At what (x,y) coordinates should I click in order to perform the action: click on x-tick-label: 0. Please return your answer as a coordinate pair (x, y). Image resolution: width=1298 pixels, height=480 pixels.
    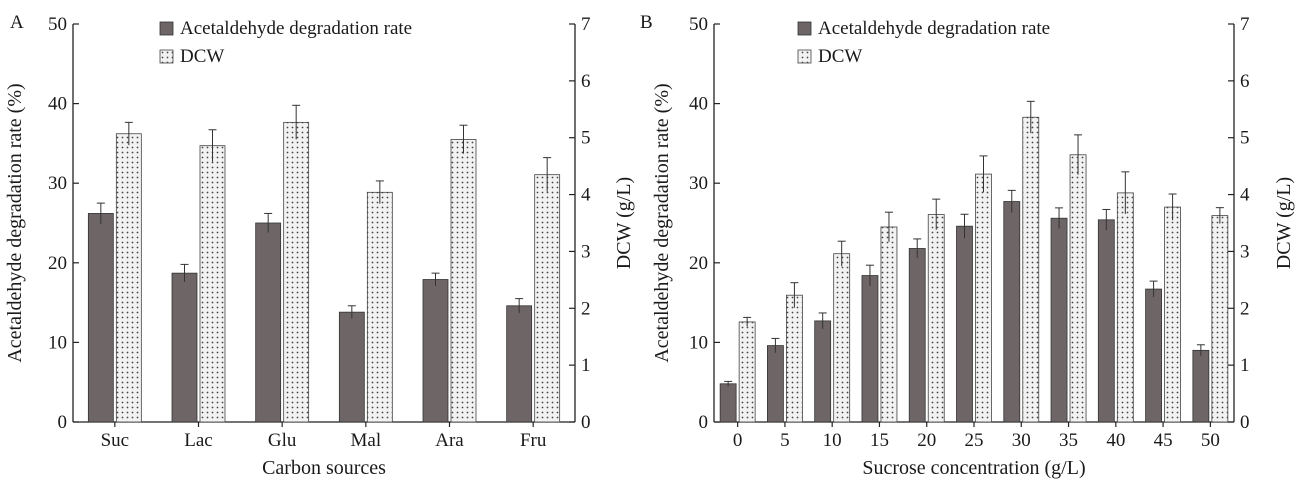
    Looking at the image, I should click on (738, 440).